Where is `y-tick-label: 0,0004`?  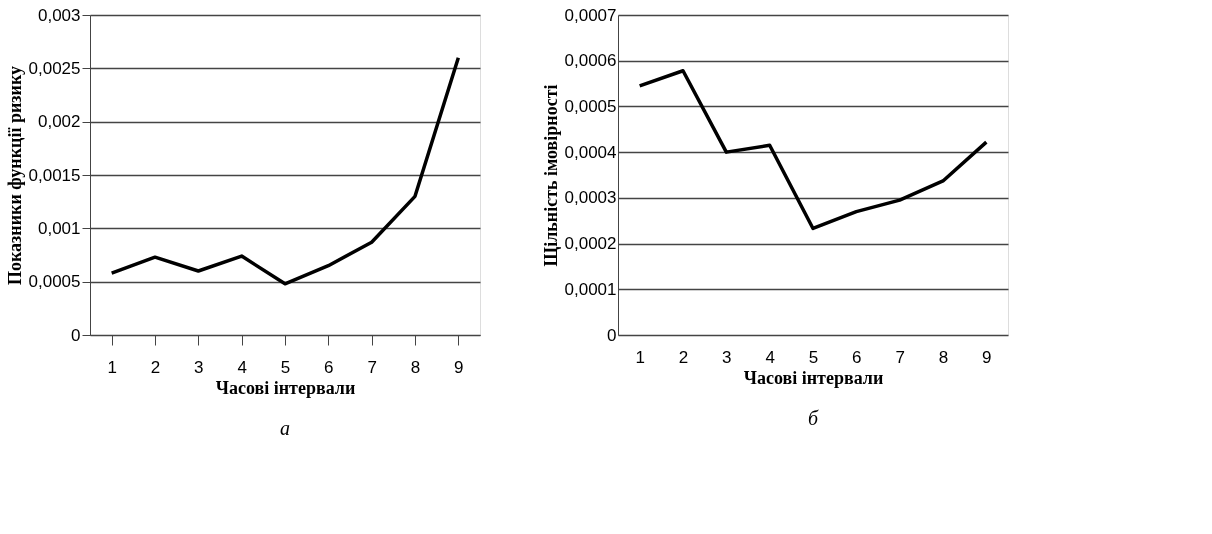 y-tick-label: 0,0004 is located at coordinates (590, 152).